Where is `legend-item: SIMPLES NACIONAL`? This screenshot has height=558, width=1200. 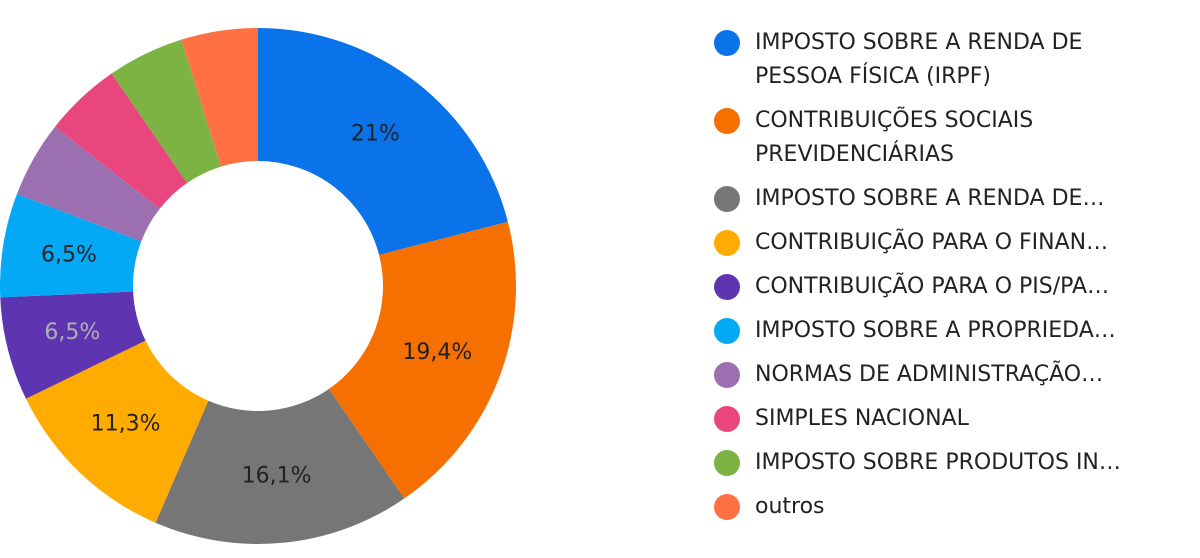 legend-item: SIMPLES NACIONAL is located at coordinates (944, 419).